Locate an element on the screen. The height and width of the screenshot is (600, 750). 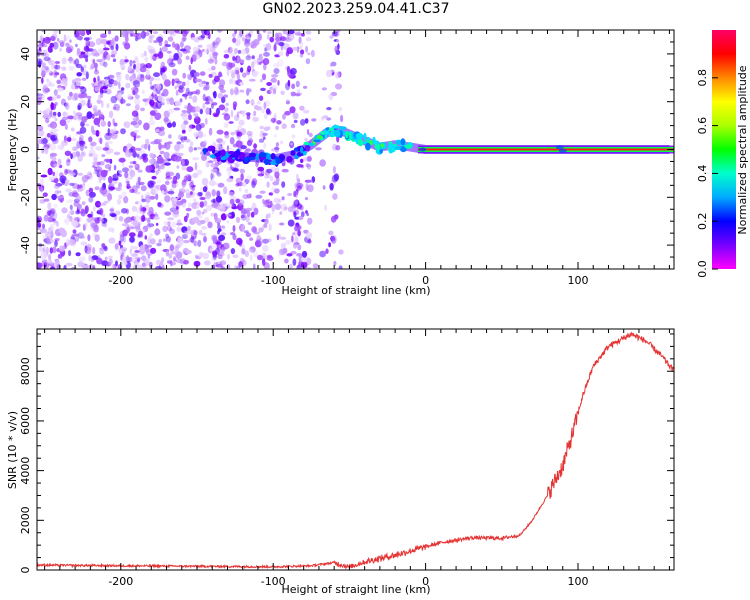
spectrogram-x-tick-label: -100 is located at coordinates (273, 280).